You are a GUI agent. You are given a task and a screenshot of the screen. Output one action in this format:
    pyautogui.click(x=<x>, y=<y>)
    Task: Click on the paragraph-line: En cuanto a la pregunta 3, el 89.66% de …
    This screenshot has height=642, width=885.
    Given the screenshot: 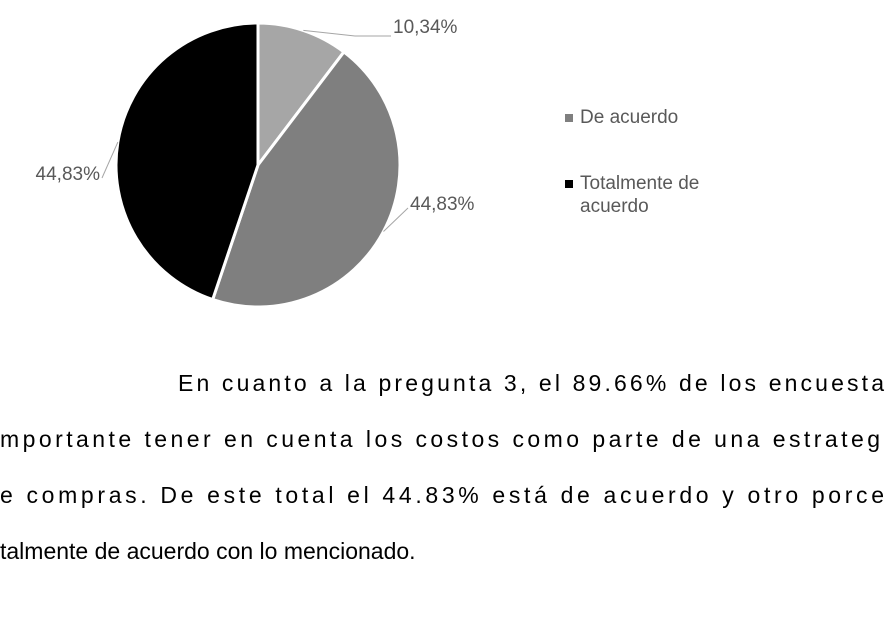 What is the action you would take?
    pyautogui.click(x=531, y=383)
    